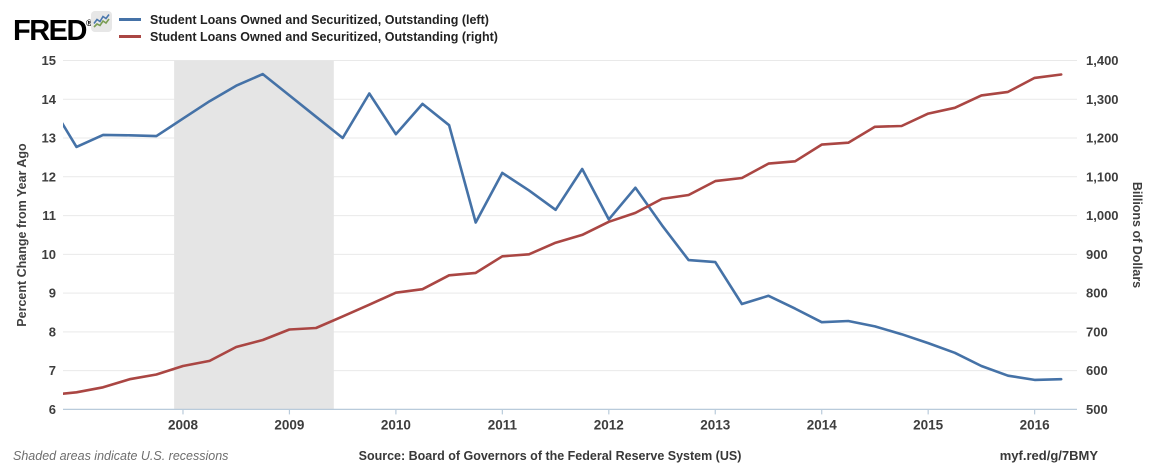 The image size is (1168, 470). Describe the element at coordinates (49, 60) in the screenshot. I see `left-axis-tick-label: 15` at that location.